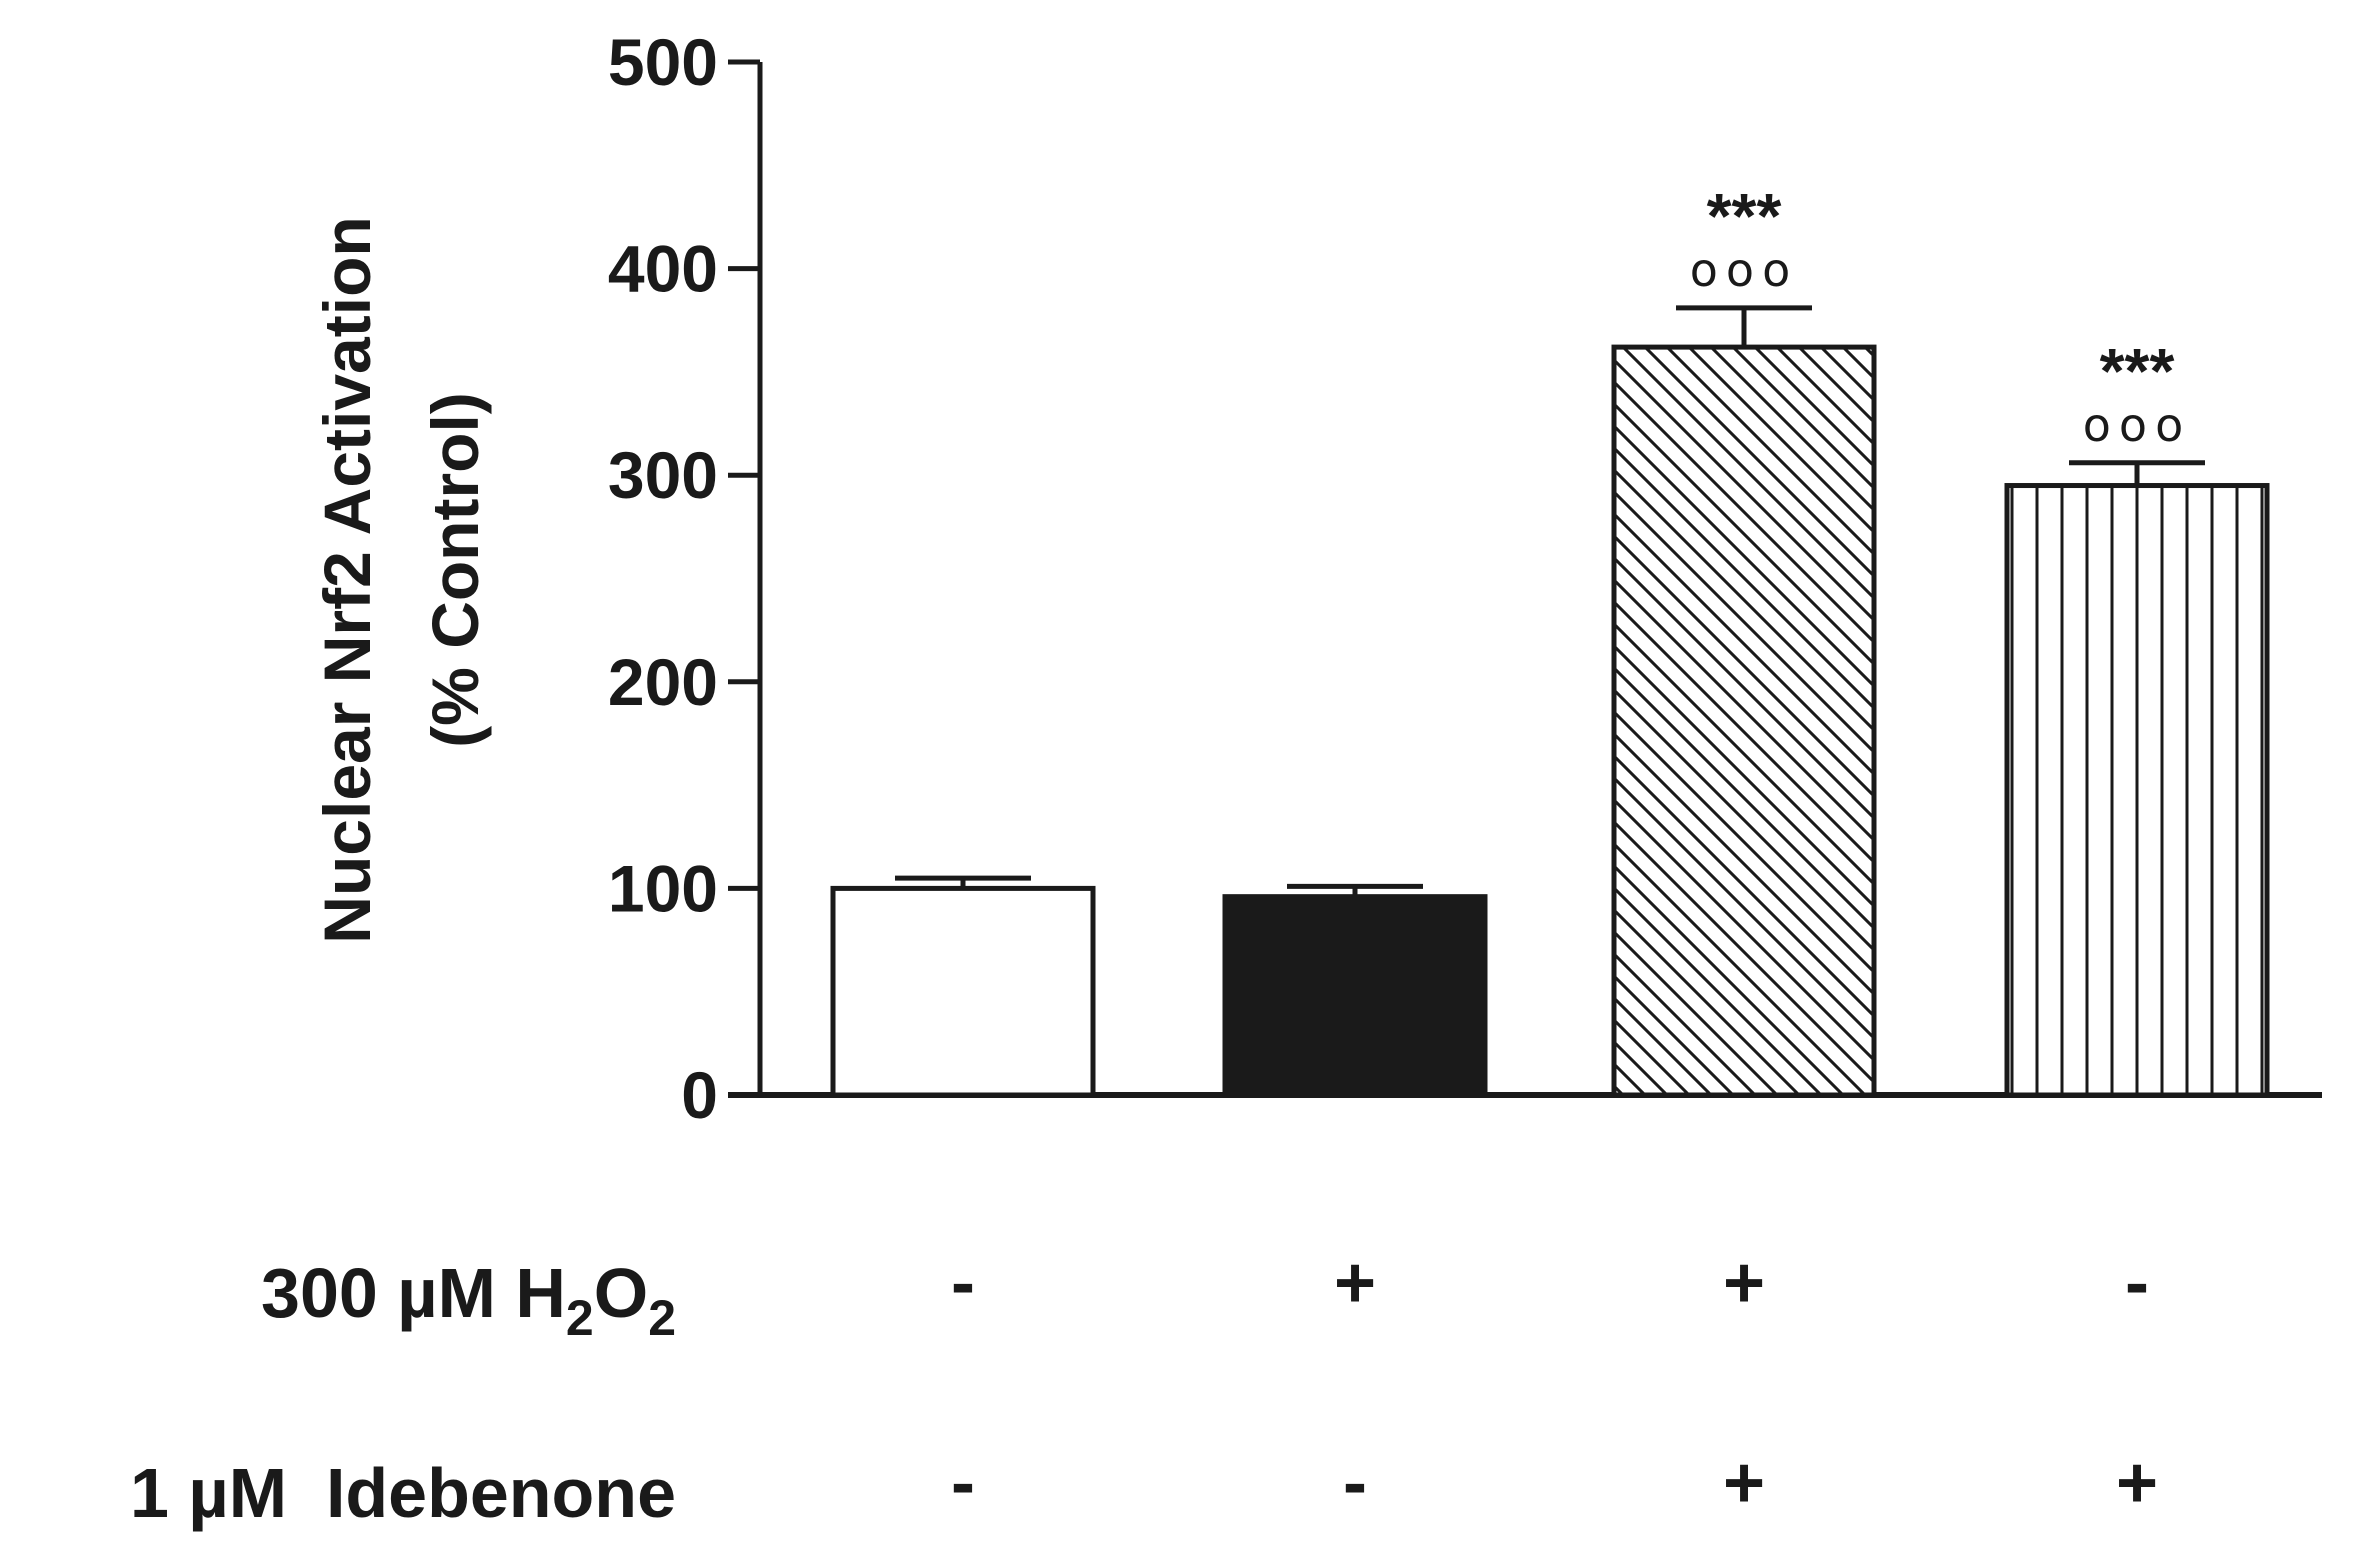 The height and width of the screenshot is (1558, 2358). I want to click on y-tick-label: 300, so click(663, 475).